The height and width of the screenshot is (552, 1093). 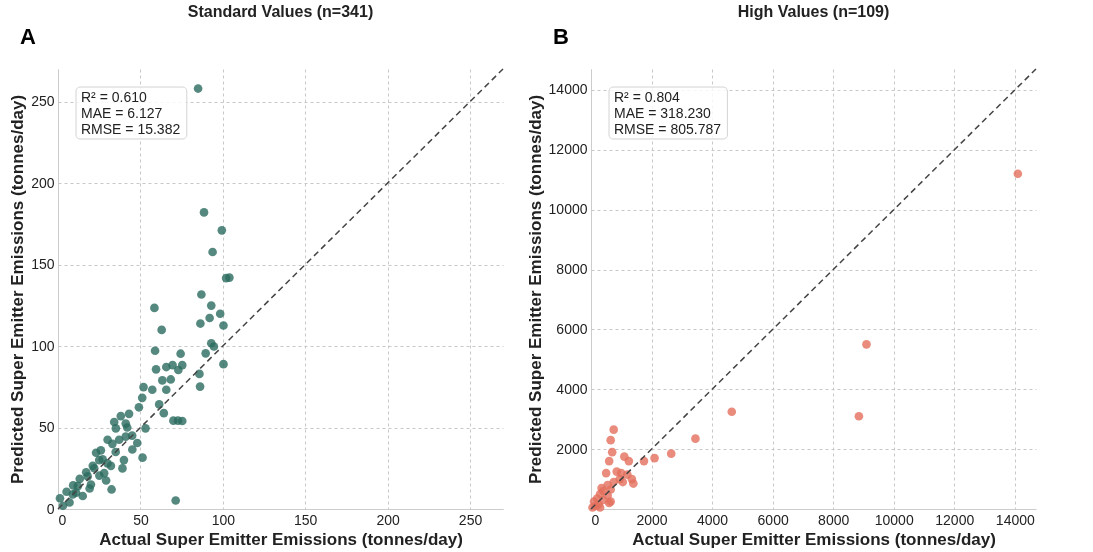 What do you see at coordinates (568, 209) in the screenshot?
I see `y-tick-label: 10000` at bounding box center [568, 209].